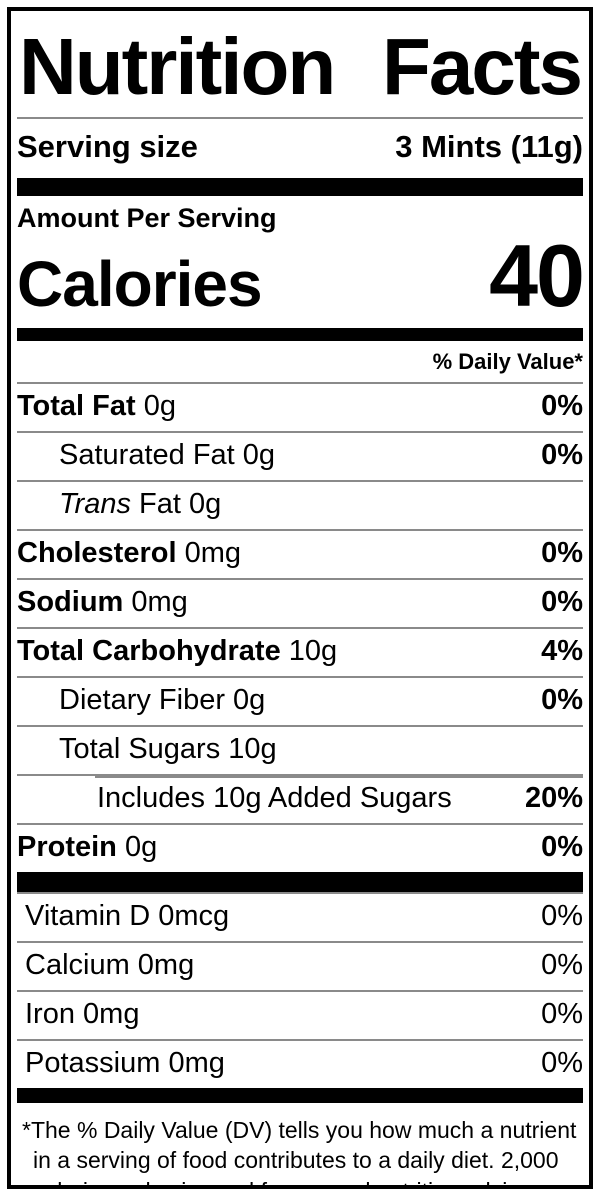 This screenshot has width=600, height=1200. I want to click on nutrient-name: Calcium 0mg, so click(110, 965).